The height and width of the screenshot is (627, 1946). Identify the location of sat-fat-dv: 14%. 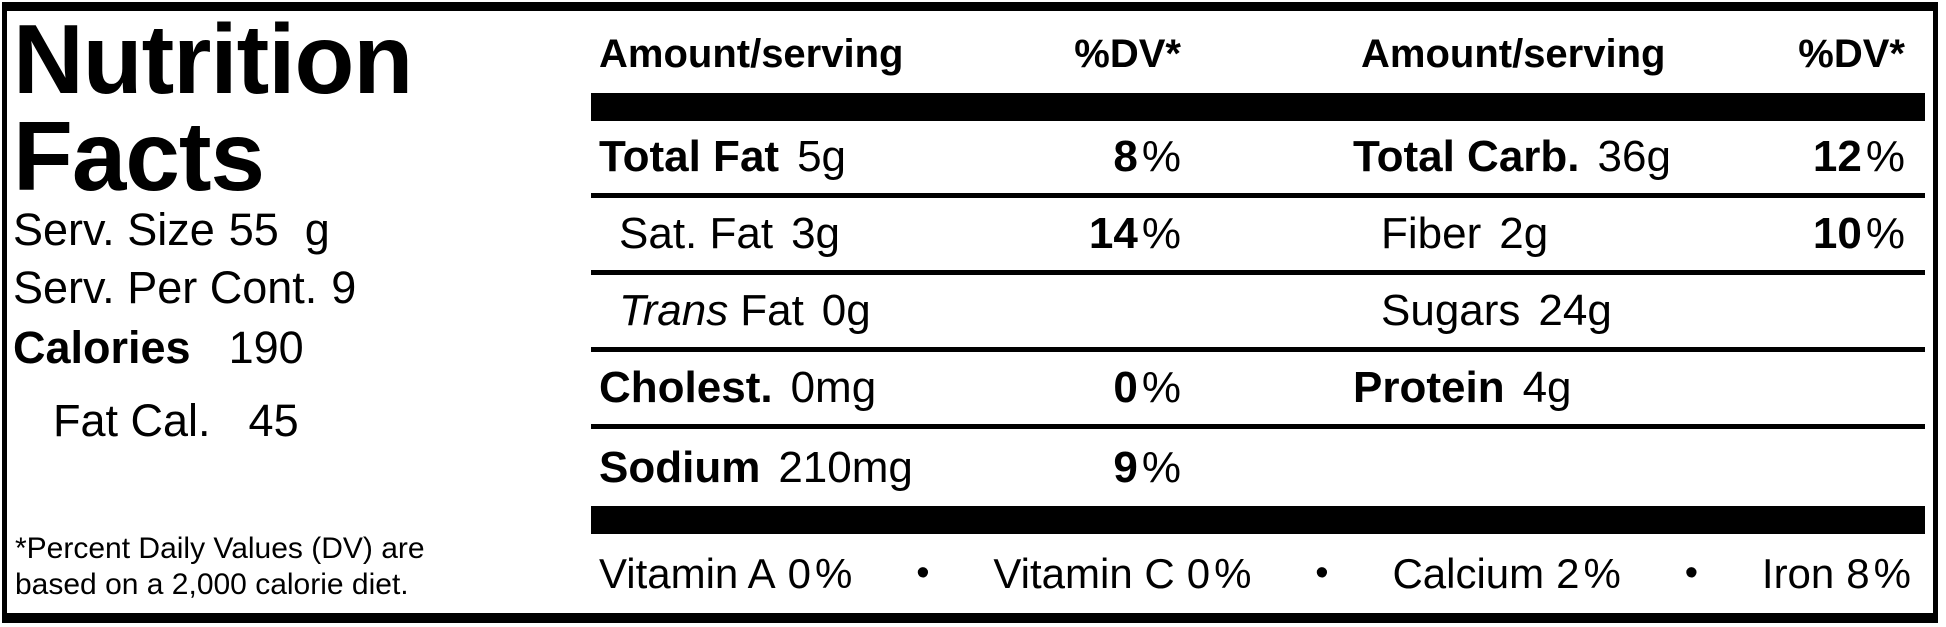
(1134, 233).